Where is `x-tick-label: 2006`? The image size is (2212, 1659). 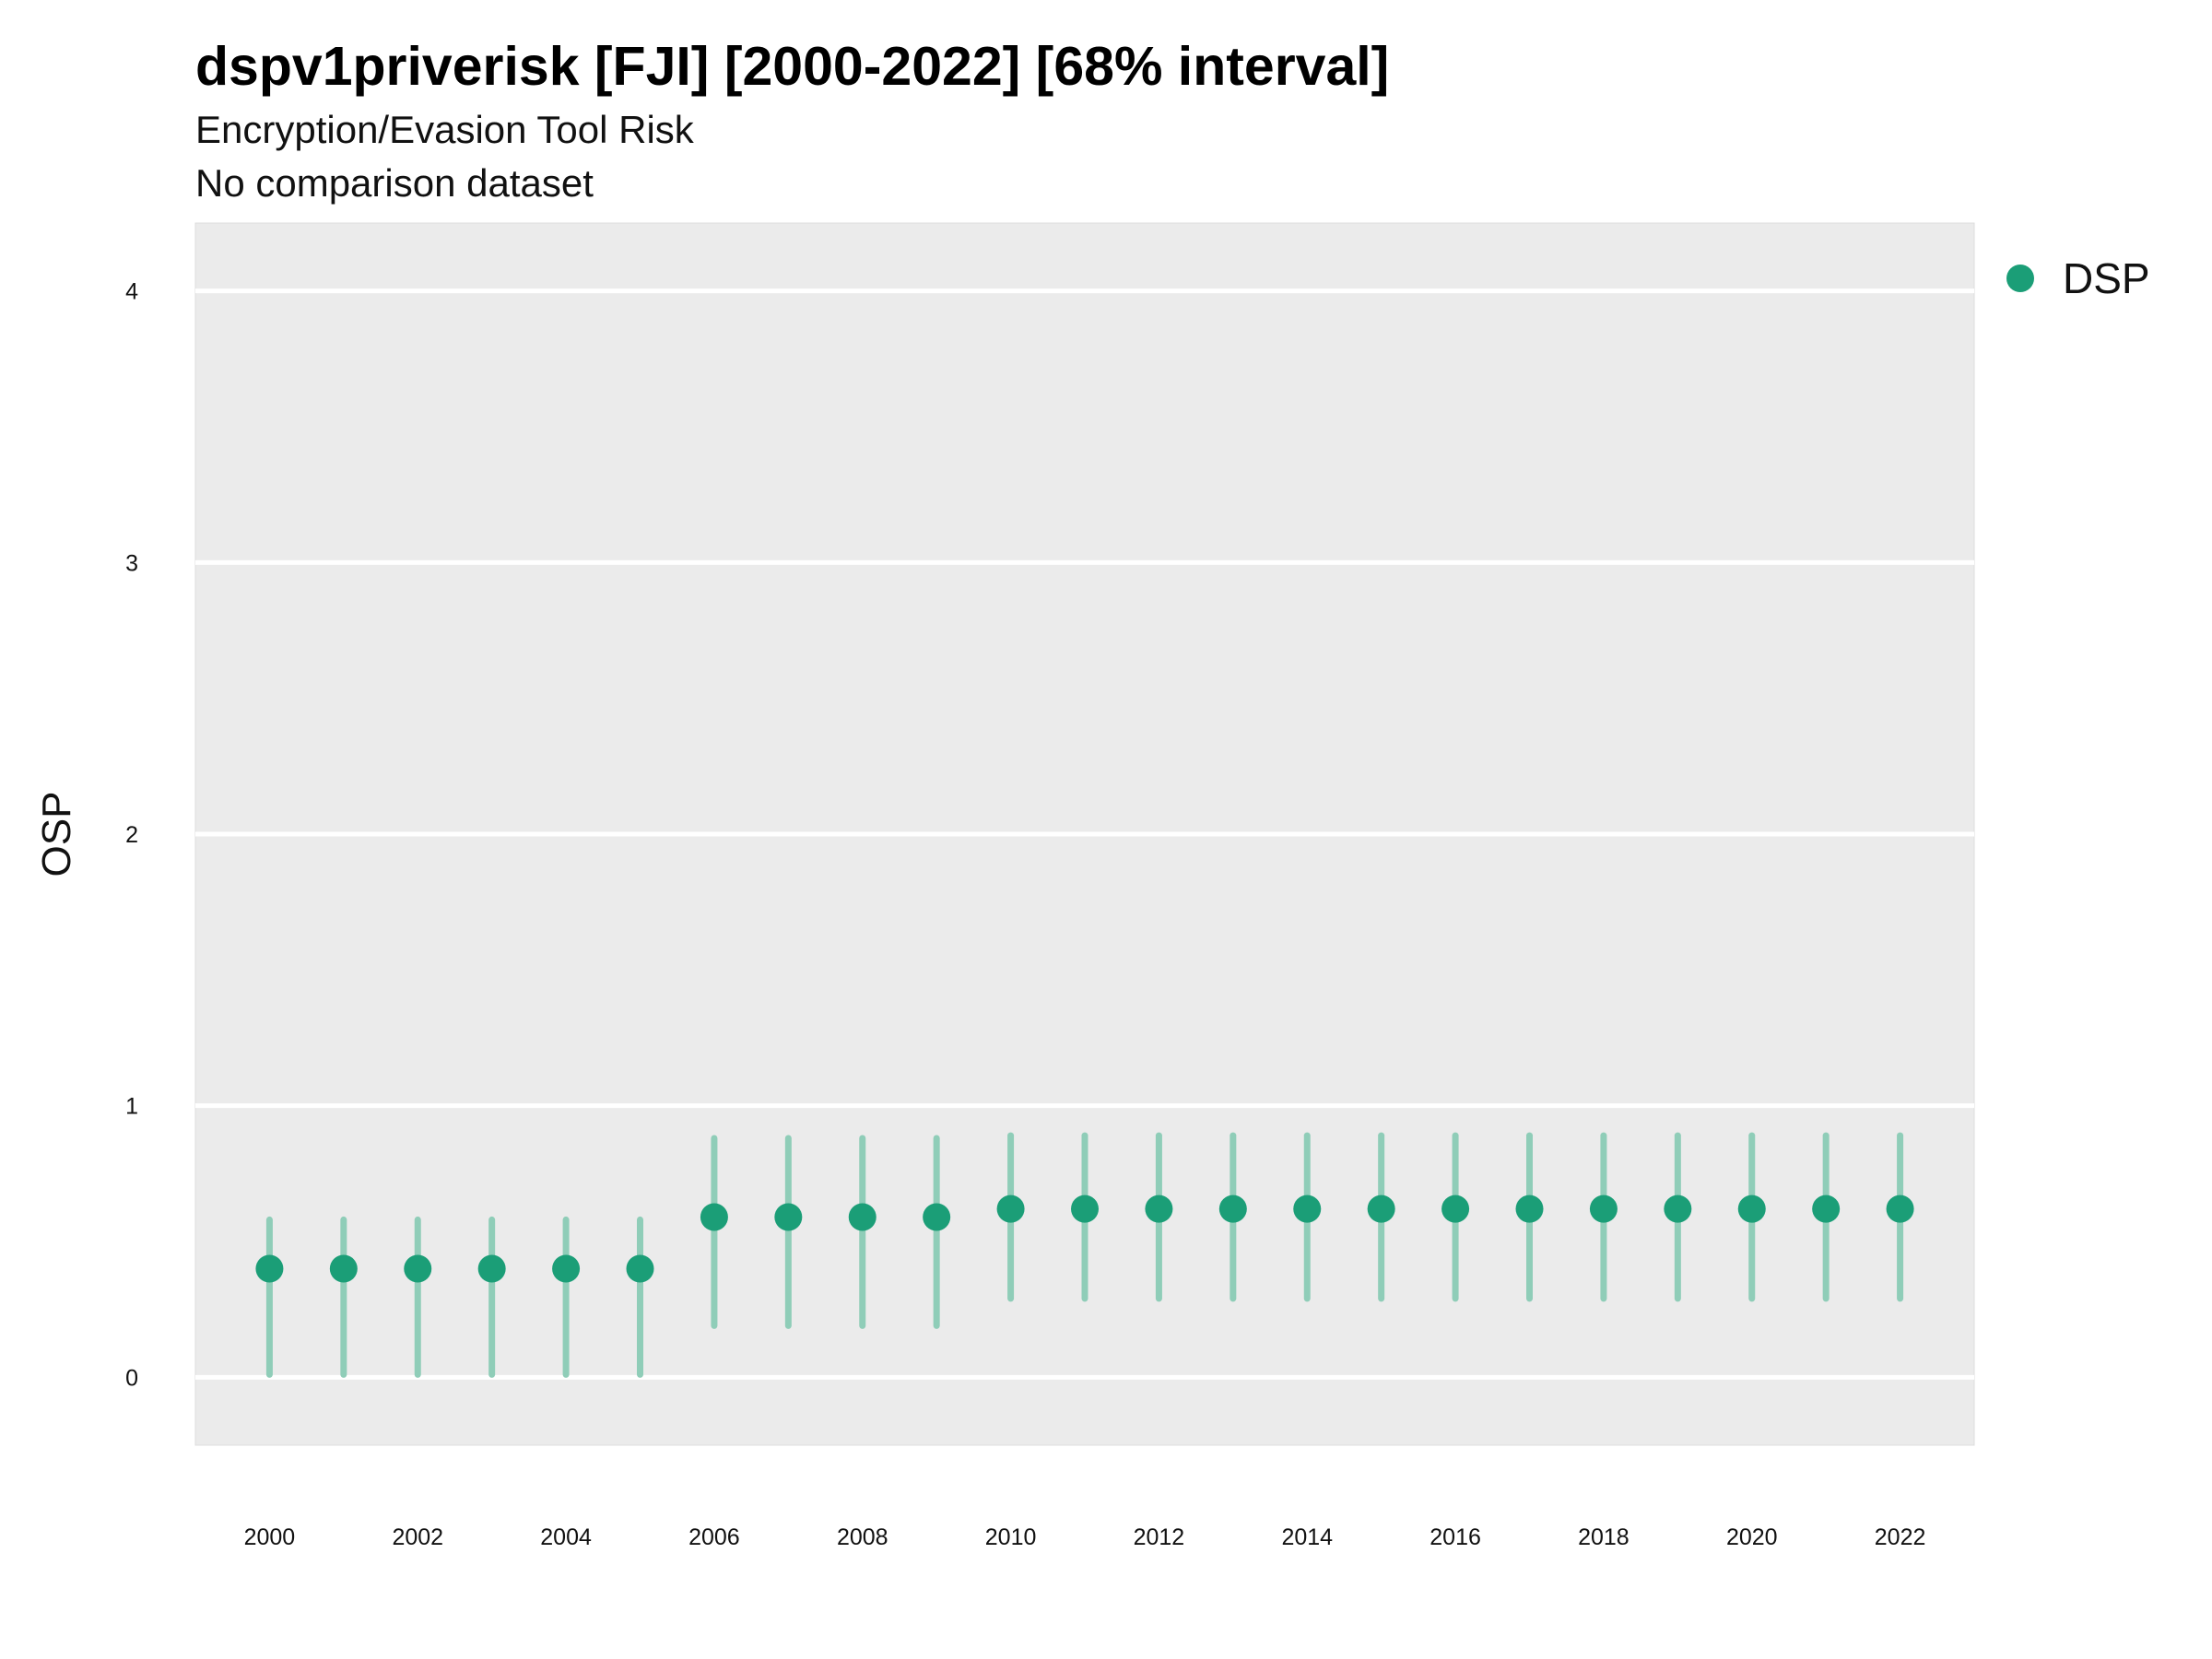 x-tick-label: 2006 is located at coordinates (714, 1537).